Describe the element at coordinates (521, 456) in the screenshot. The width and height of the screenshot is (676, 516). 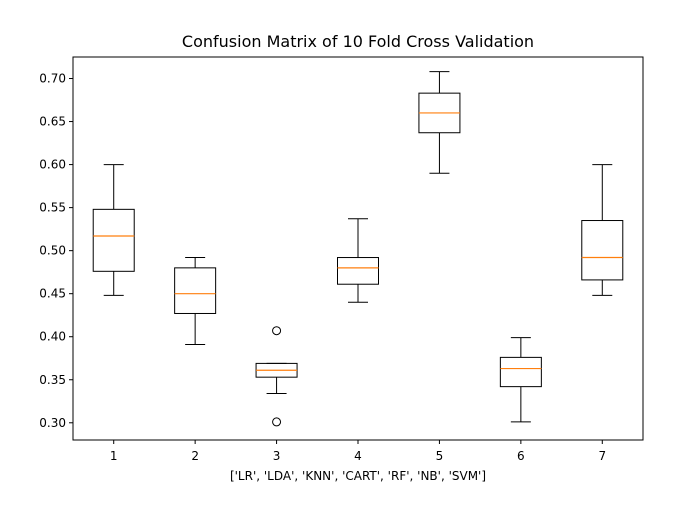
I see `x-tick-label: 6` at that location.